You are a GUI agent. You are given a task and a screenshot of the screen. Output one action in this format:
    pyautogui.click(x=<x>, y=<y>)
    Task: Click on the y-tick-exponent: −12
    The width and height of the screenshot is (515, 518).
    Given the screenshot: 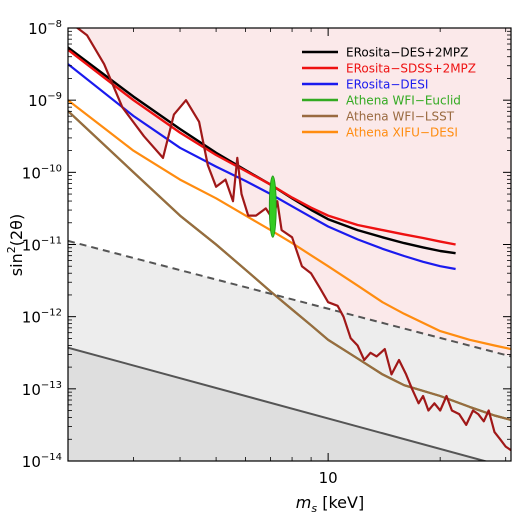 What is the action you would take?
    pyautogui.click(x=51, y=313)
    